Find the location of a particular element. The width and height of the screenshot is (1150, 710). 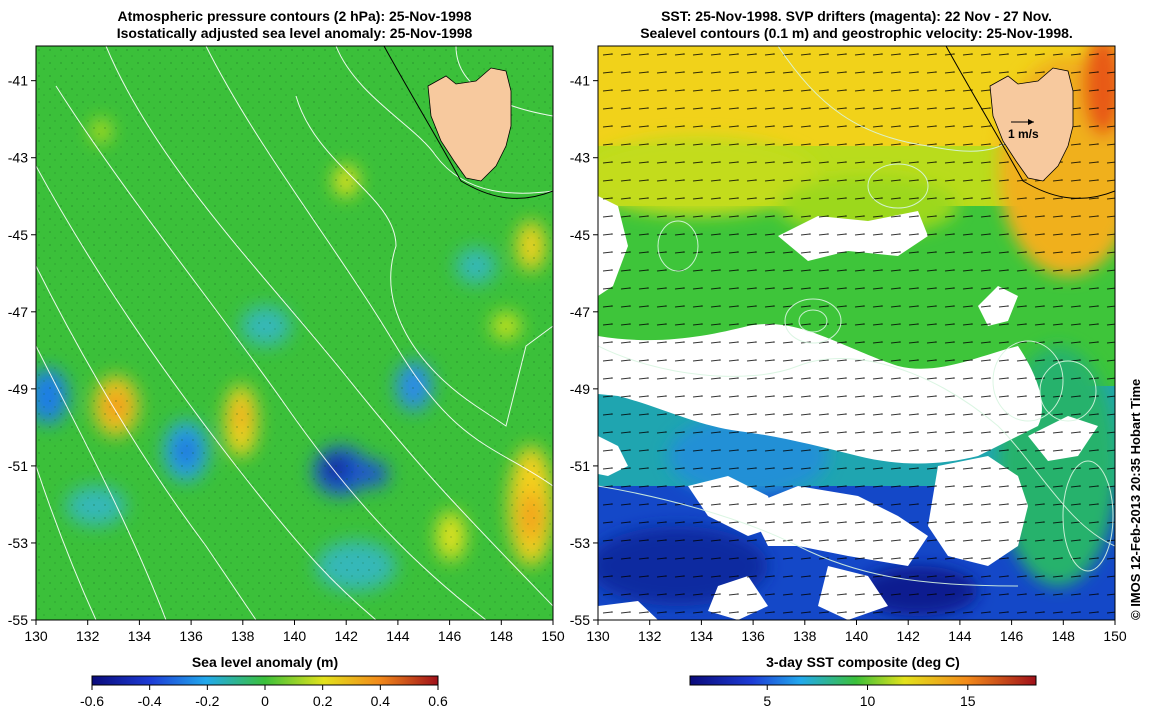

right-y-tick-label: -53 is located at coordinates (580, 543).